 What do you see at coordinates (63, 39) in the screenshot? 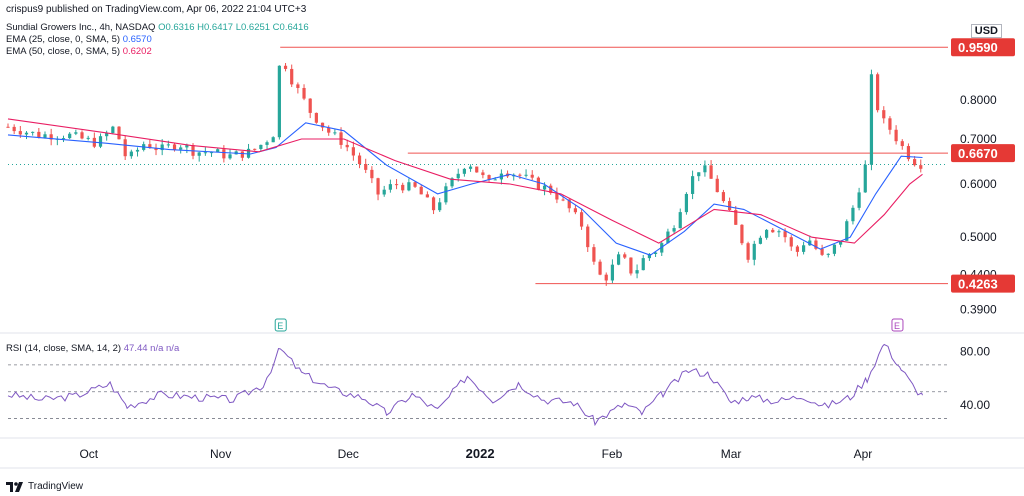
I see `ema25-label: EMA (25, close, 0, SMA, 5)` at bounding box center [63, 39].